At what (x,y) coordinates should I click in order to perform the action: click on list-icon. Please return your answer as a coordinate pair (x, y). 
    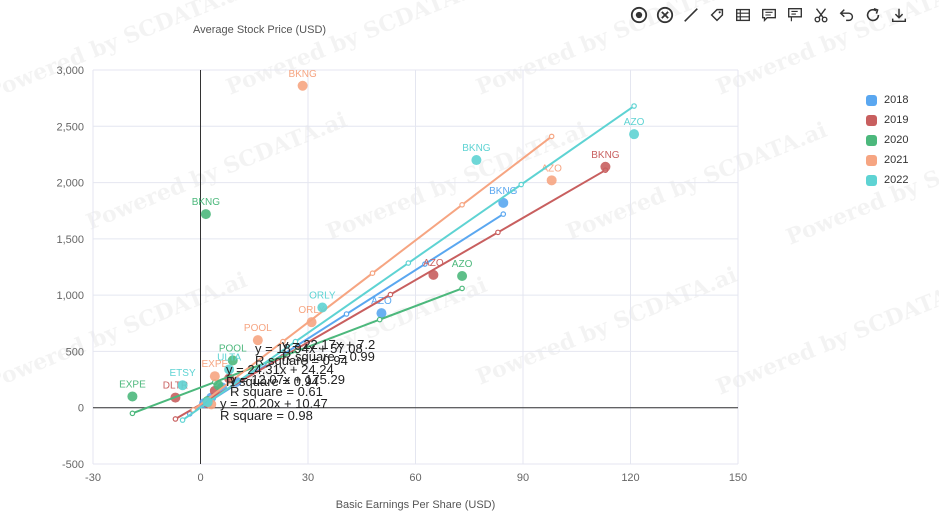
    Looking at the image, I should click on (743, 15).